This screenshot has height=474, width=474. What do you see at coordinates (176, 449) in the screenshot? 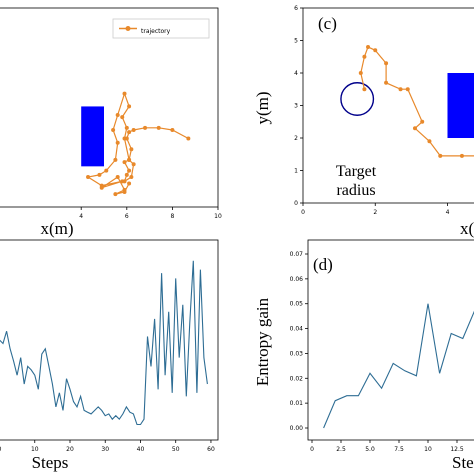
I see `x-tick-label-b: 50` at bounding box center [176, 449].